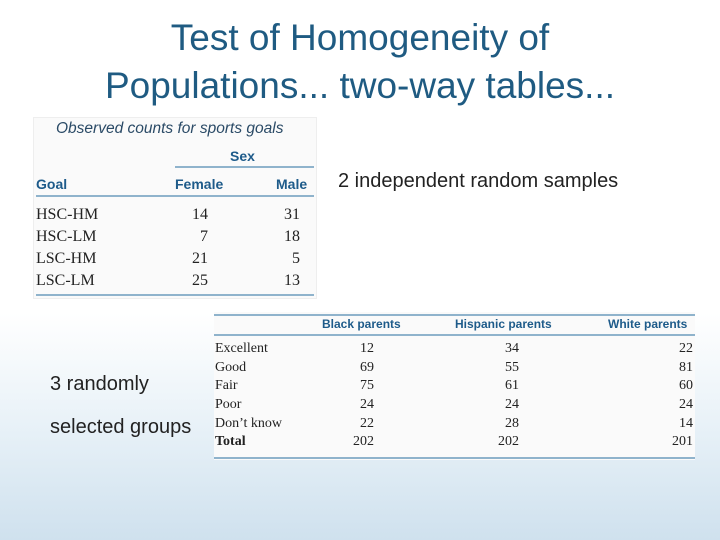 The image size is (720, 540). I want to click on column-header-hispanic-parents: Hispanic parents, so click(503, 324).